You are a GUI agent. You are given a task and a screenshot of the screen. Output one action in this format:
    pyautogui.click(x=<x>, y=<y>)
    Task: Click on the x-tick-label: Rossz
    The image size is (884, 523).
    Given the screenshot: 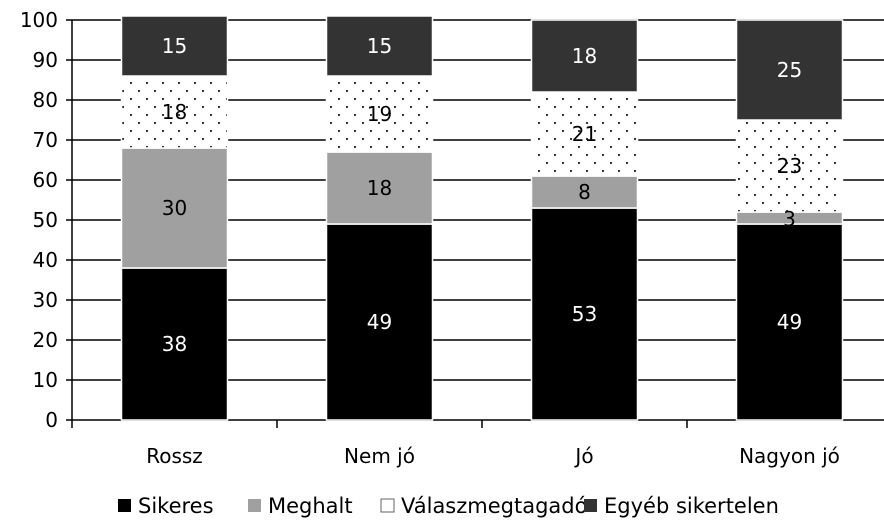 What is the action you would take?
    pyautogui.click(x=174, y=456)
    